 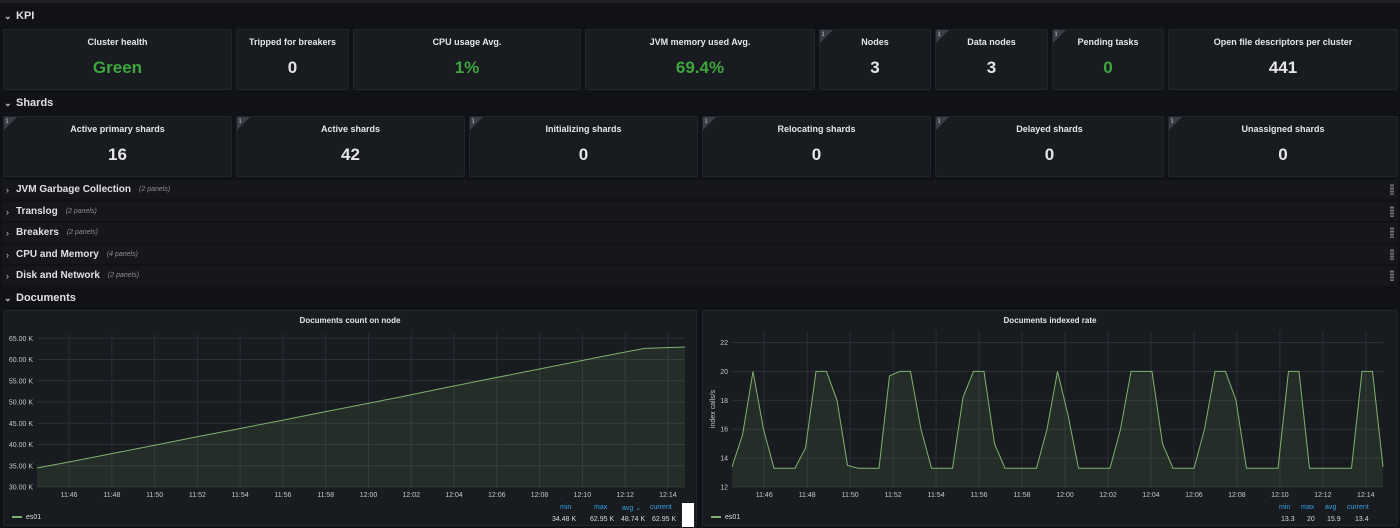 I want to click on stat-panel-delayed-shards: i Delayed shards 0, so click(x=1049, y=146).